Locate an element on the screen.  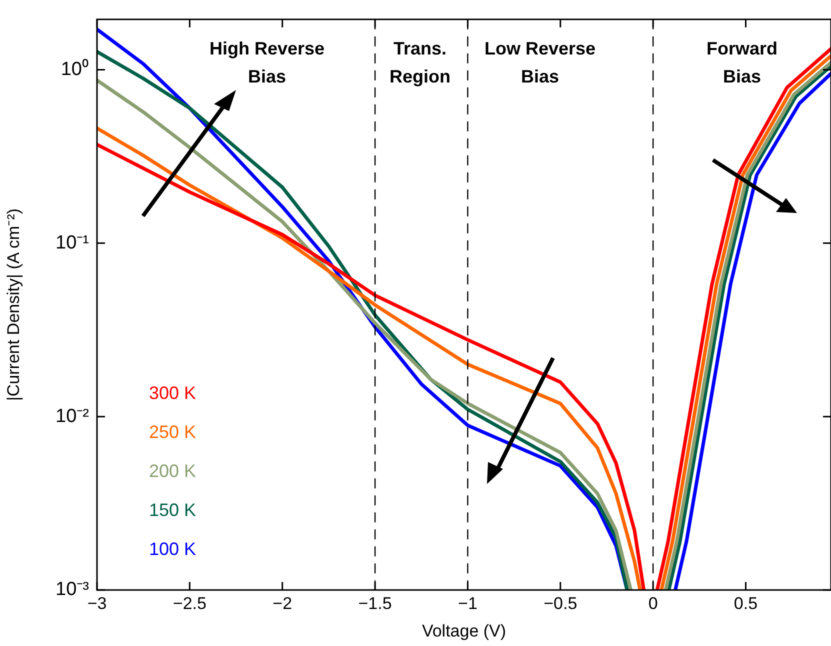
x-tick-label: 0 is located at coordinates (653, 603).